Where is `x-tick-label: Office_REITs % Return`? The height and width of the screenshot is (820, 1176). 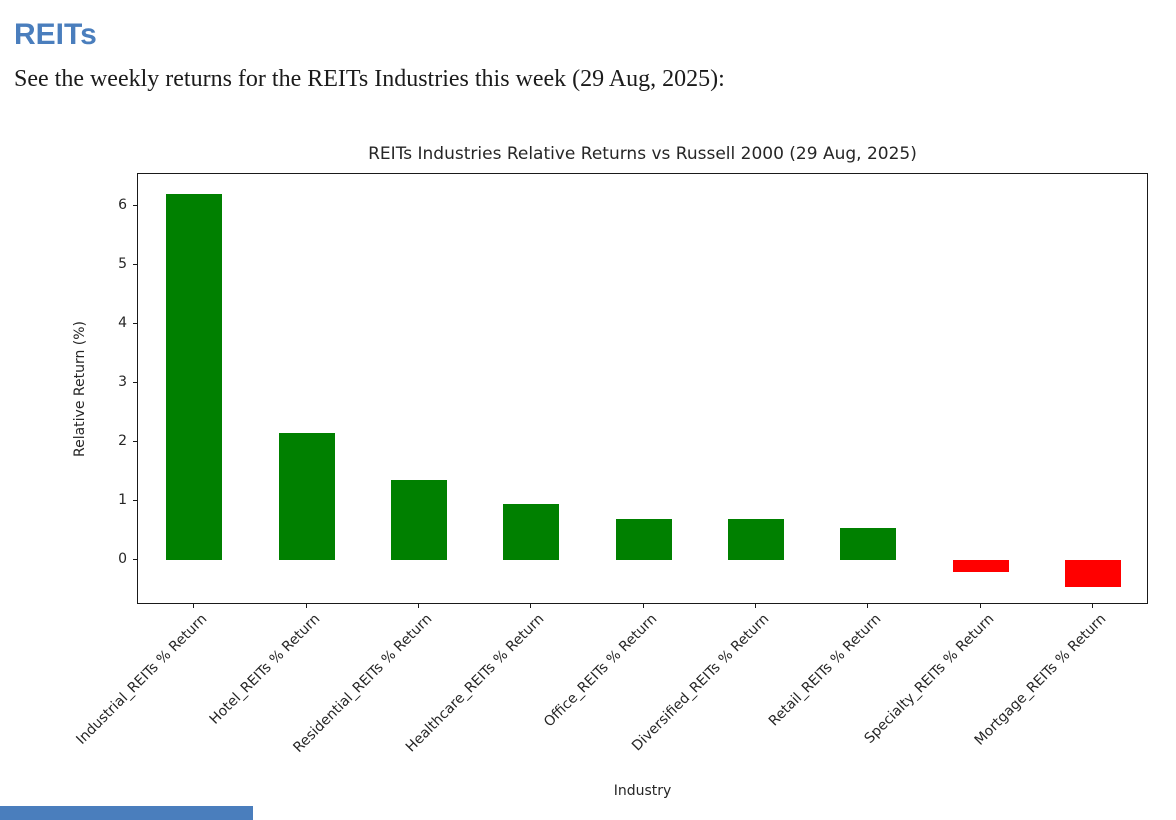 x-tick-label: Office_REITs % Return is located at coordinates (600, 671).